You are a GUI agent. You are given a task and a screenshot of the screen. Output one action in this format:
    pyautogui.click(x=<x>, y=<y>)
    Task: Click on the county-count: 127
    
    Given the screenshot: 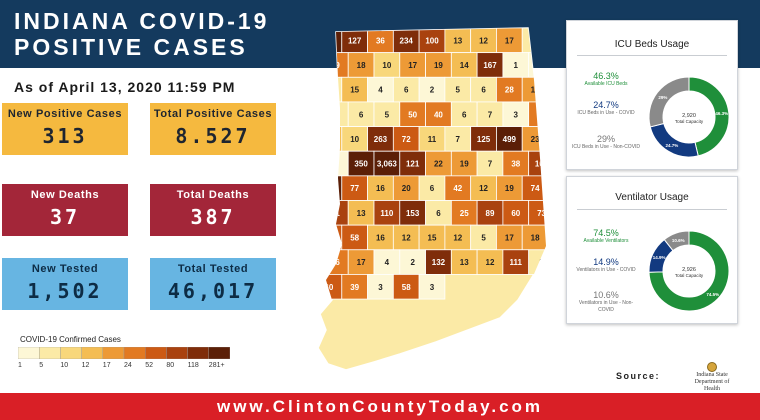 What is the action you would take?
    pyautogui.click(x=355, y=40)
    